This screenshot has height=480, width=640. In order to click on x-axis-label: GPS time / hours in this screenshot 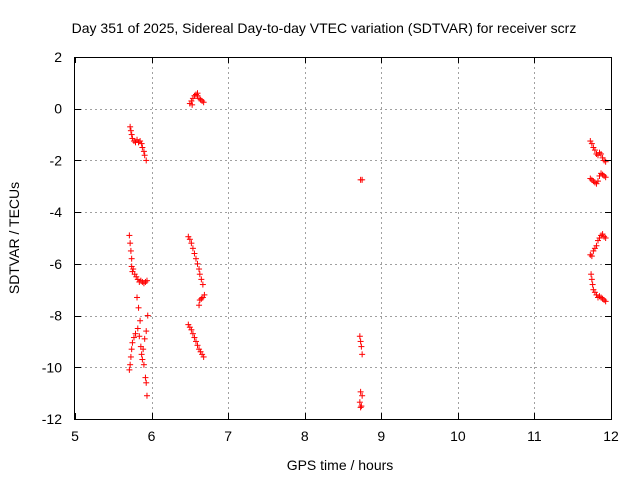, I will do `click(340, 465)`.